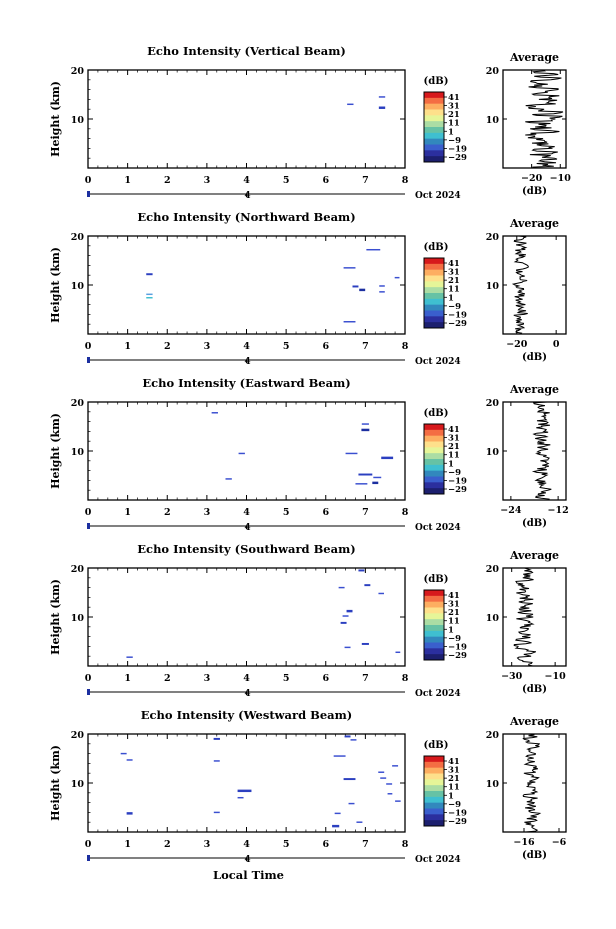 The width and height of the screenshot is (616, 929). What do you see at coordinates (246, 549) in the screenshot?
I see `panel-title: Echo Intensity (Southward Beam)` at bounding box center [246, 549].